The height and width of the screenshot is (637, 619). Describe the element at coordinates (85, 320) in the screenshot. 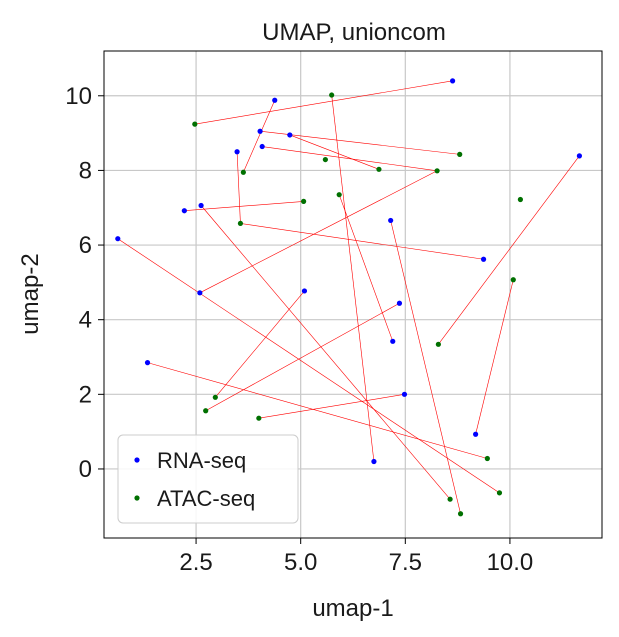

I see `y-tick-label: 4` at that location.